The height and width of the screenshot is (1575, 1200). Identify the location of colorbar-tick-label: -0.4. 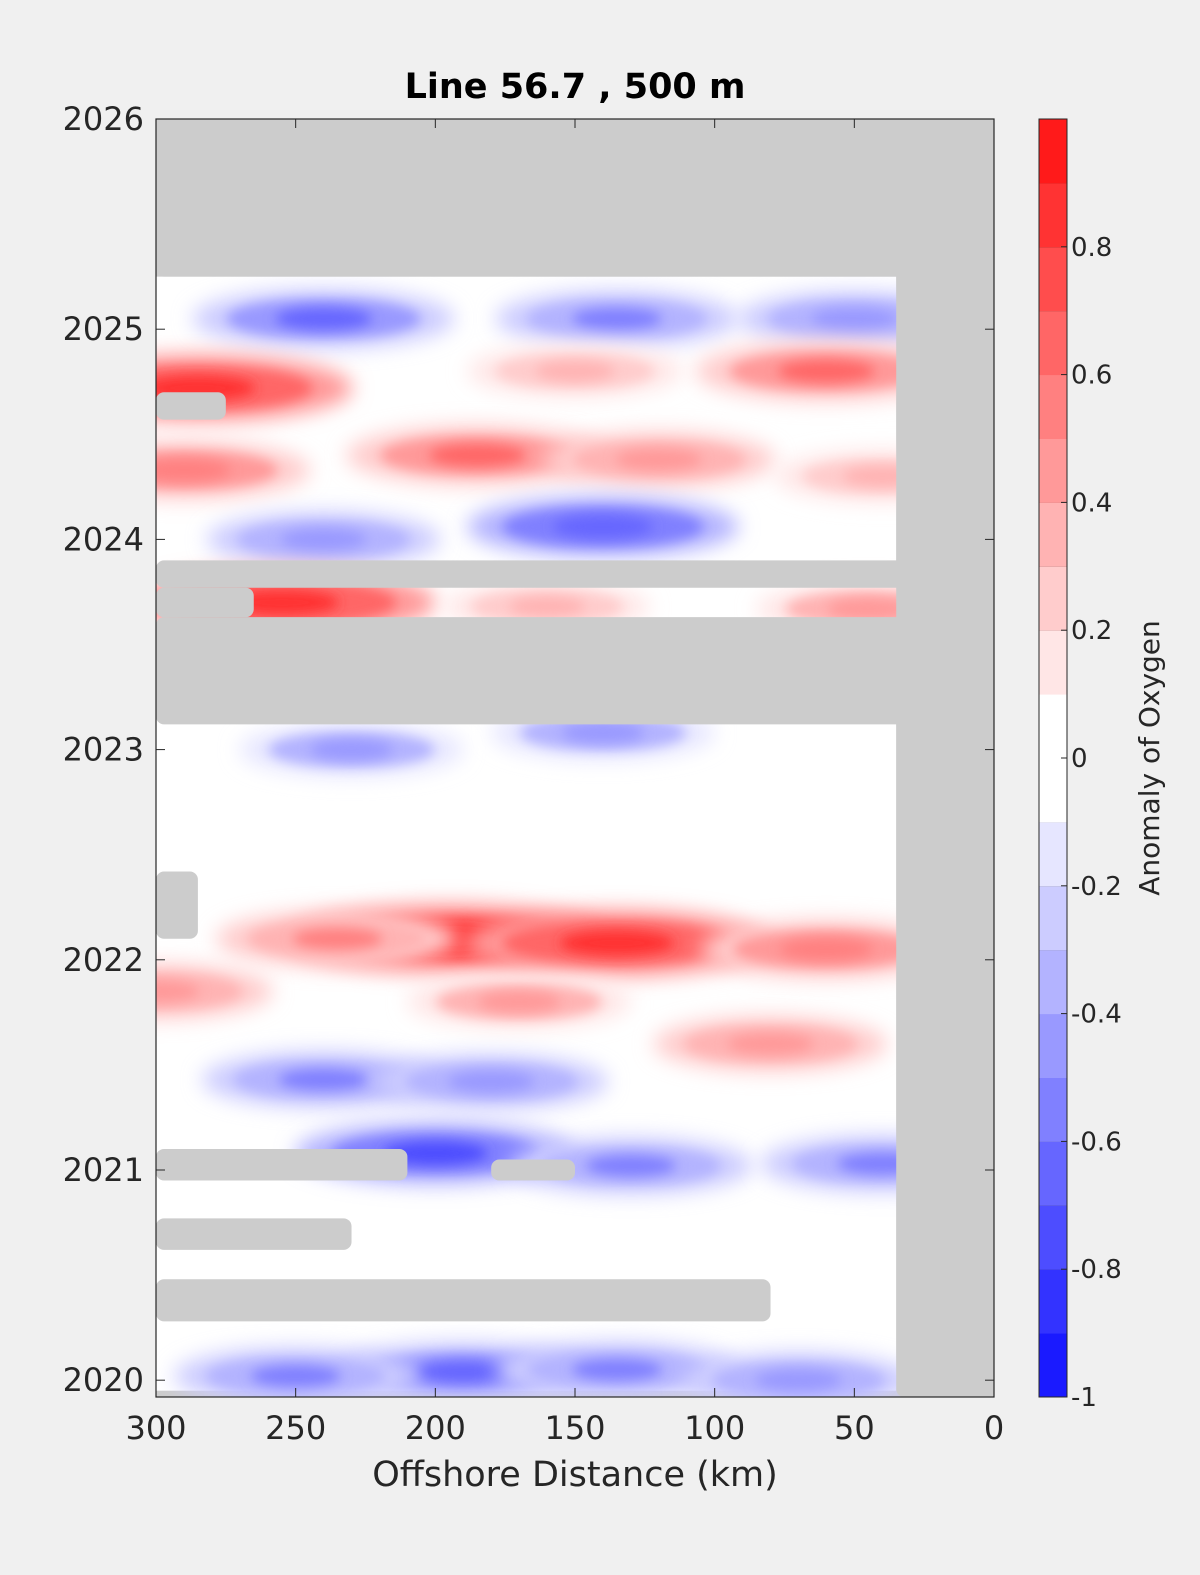
(1096, 1015).